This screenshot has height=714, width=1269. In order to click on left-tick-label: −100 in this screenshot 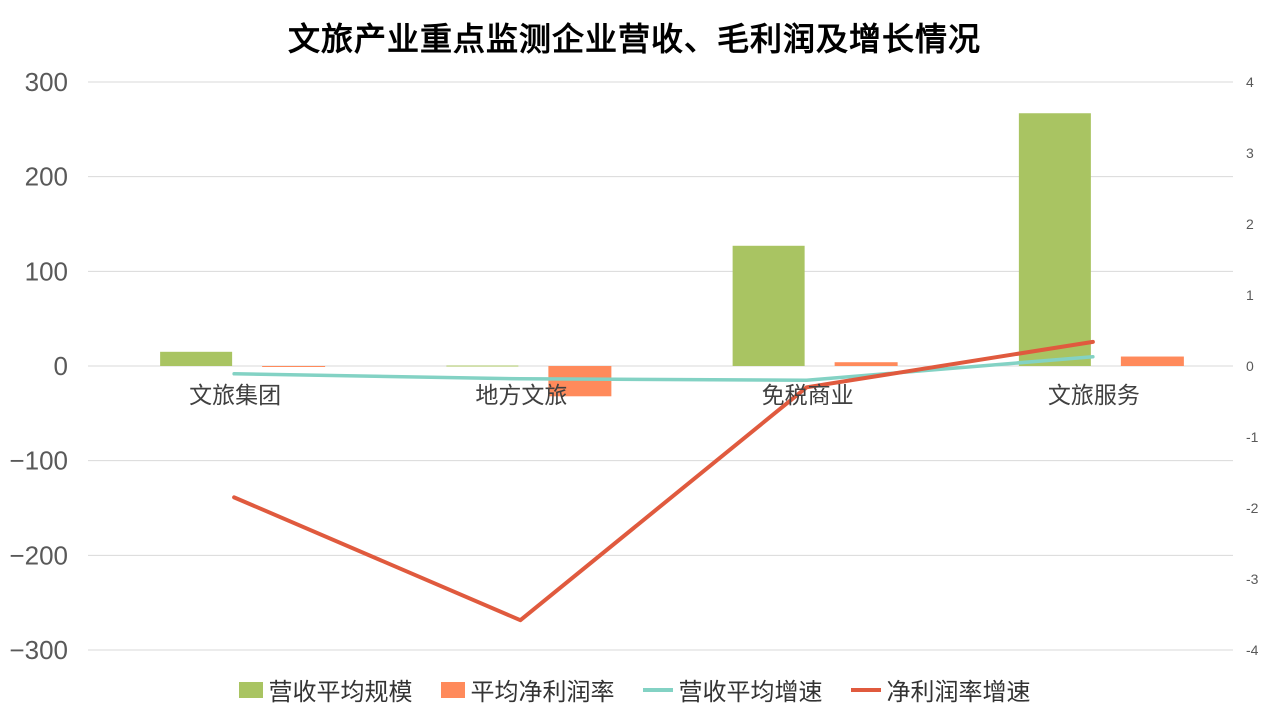, I will do `click(38, 461)`.